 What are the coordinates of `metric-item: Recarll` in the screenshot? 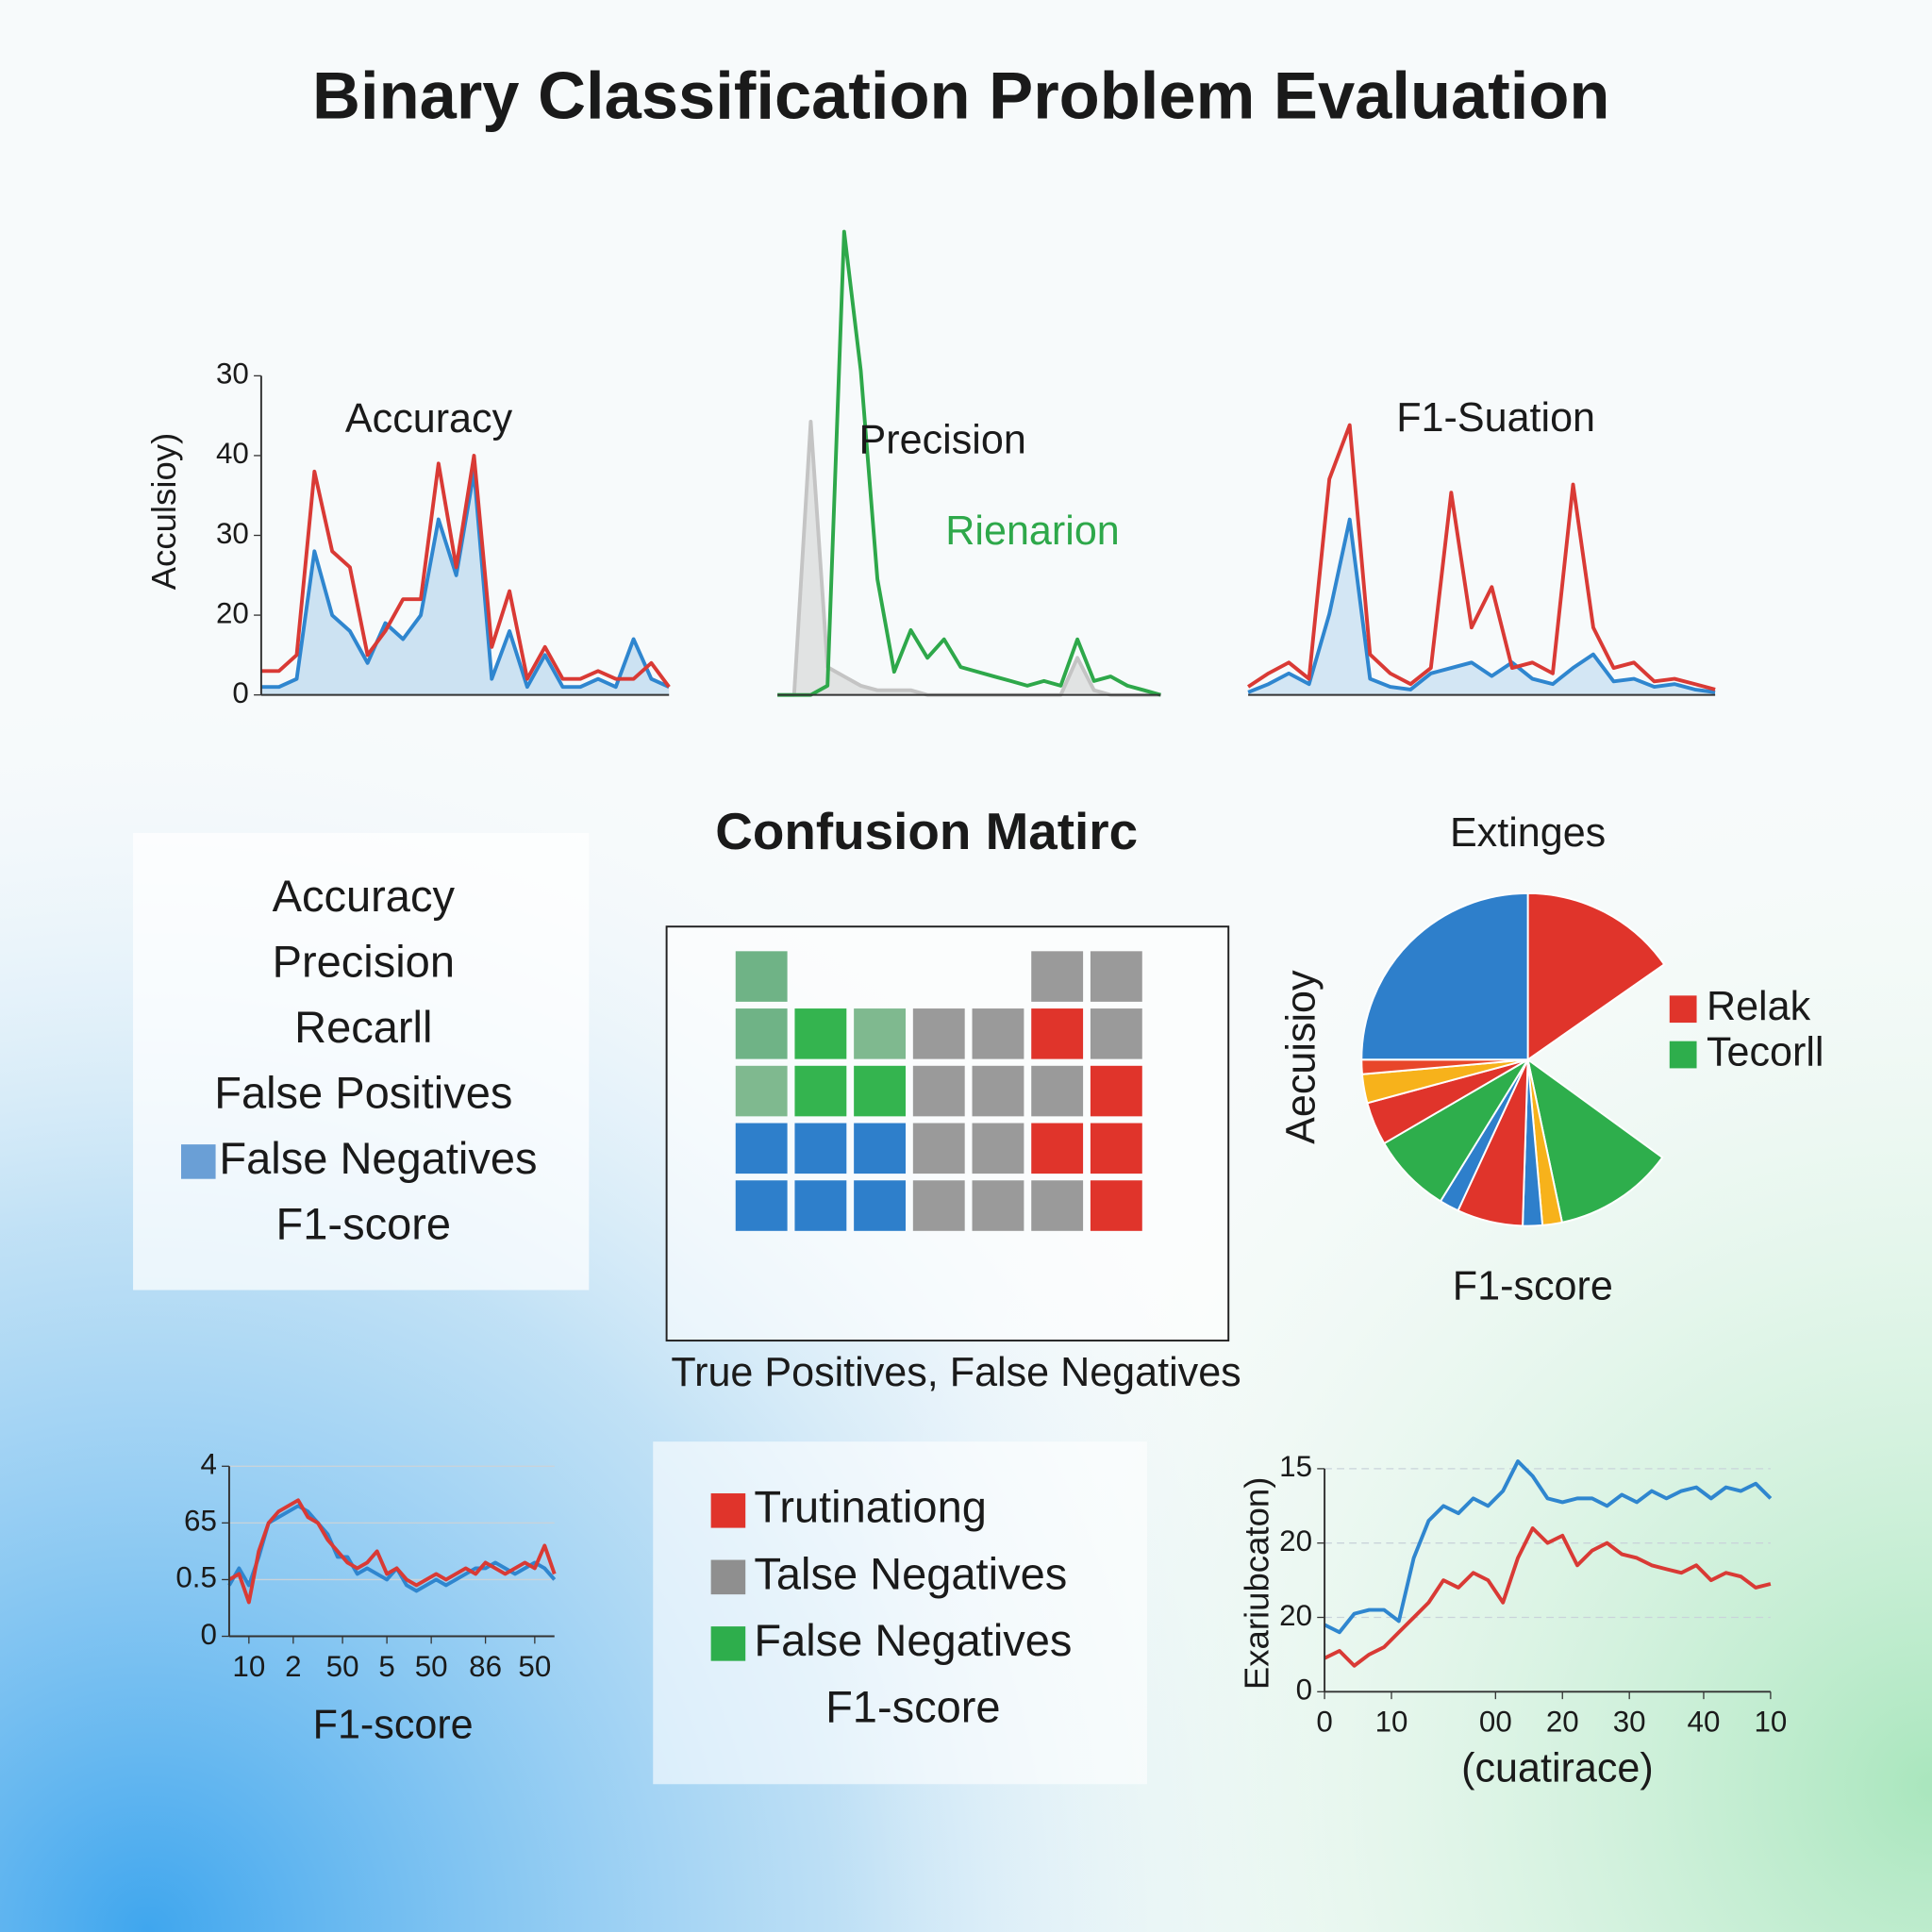 It's located at (363, 1027).